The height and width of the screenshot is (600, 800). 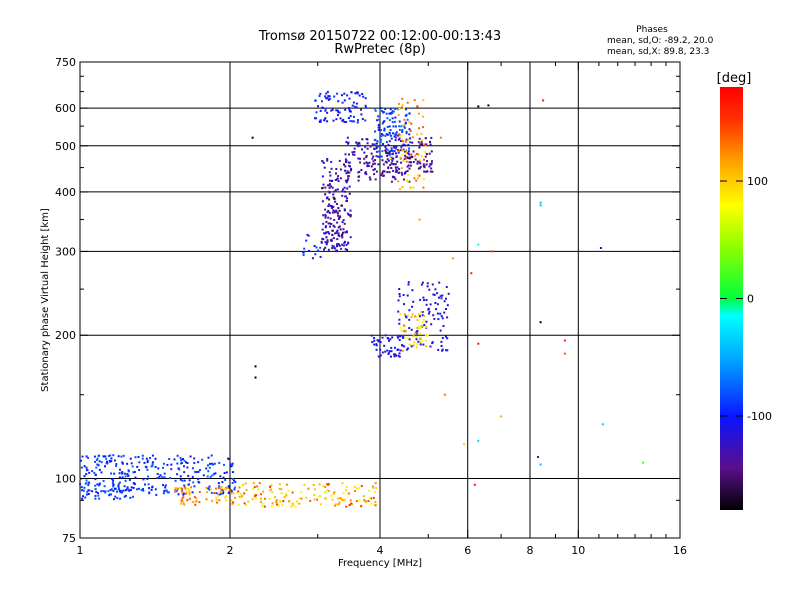 What do you see at coordinates (746, 299) in the screenshot?
I see `colorbar-ticks: 100 0 -100` at bounding box center [746, 299].